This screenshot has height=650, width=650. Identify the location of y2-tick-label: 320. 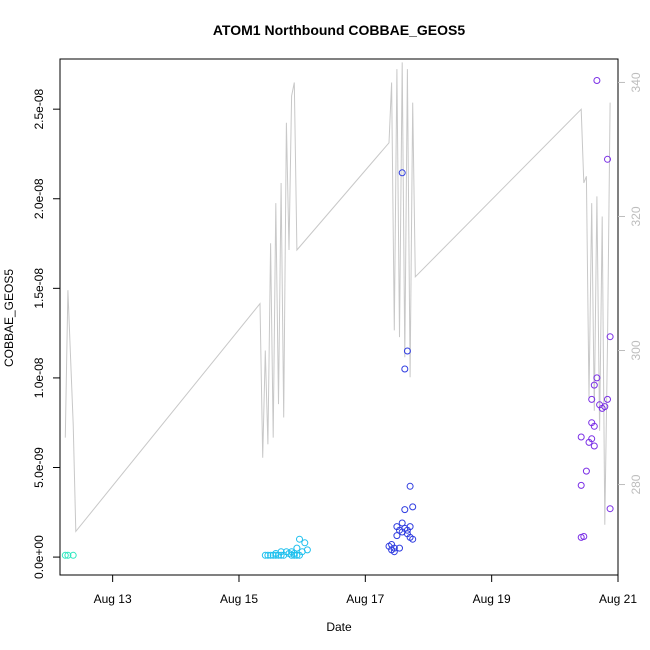
(636, 216).